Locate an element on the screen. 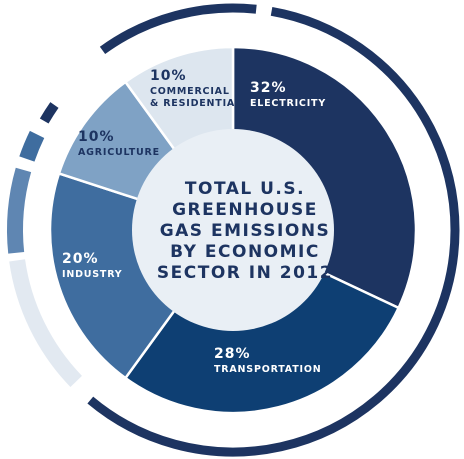 The image size is (464, 459). slice-category-label: INDUSTRY is located at coordinates (92, 274).